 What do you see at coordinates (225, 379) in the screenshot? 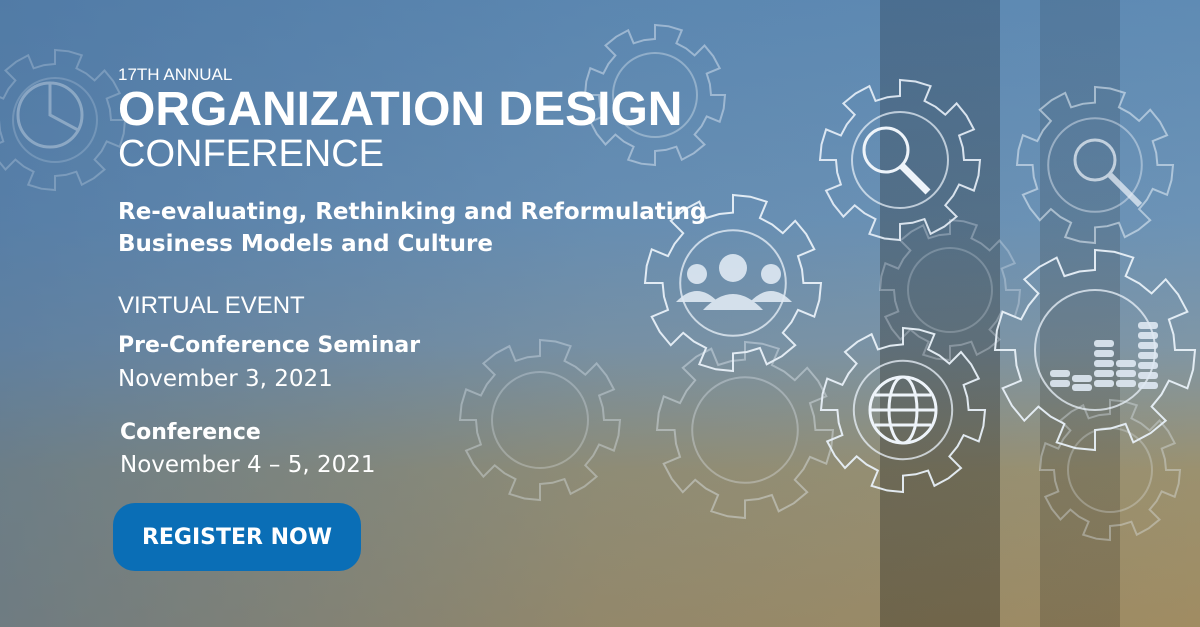
I see `seminar-date: November 3, 2021` at bounding box center [225, 379].